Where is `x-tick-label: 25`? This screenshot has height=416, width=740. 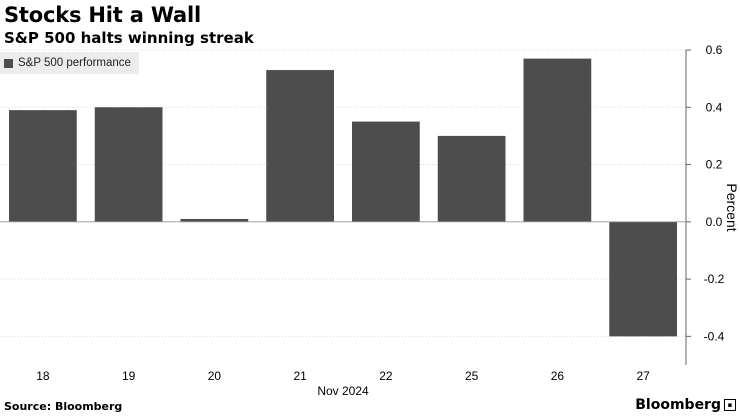
x-tick-label: 25 is located at coordinates (472, 376).